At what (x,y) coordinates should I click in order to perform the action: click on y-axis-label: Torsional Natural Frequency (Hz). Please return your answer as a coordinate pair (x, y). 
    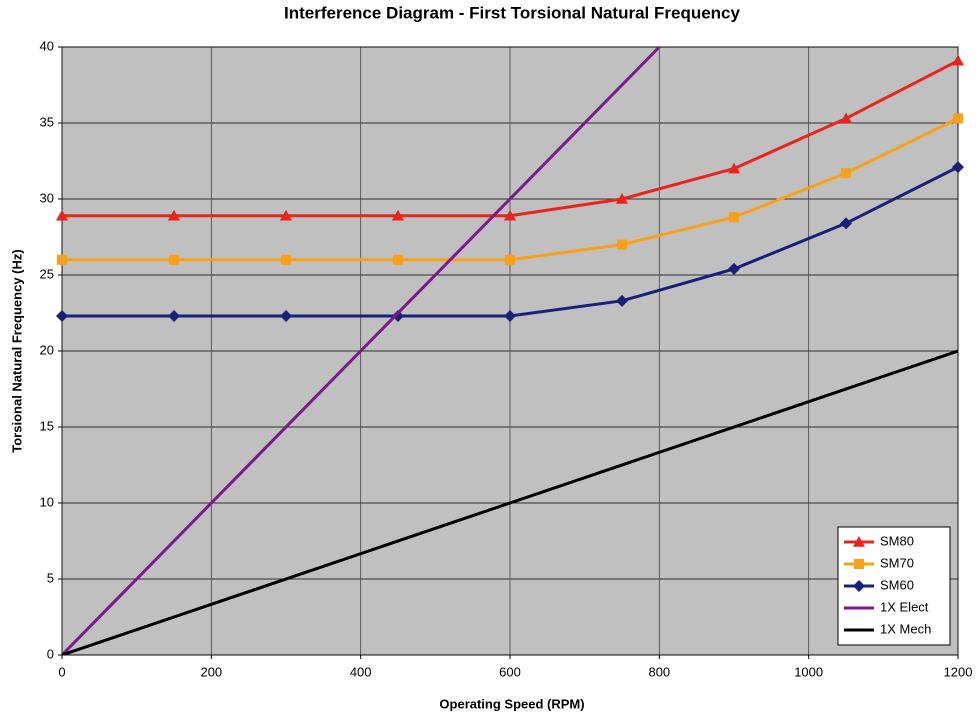
    Looking at the image, I should click on (16, 350).